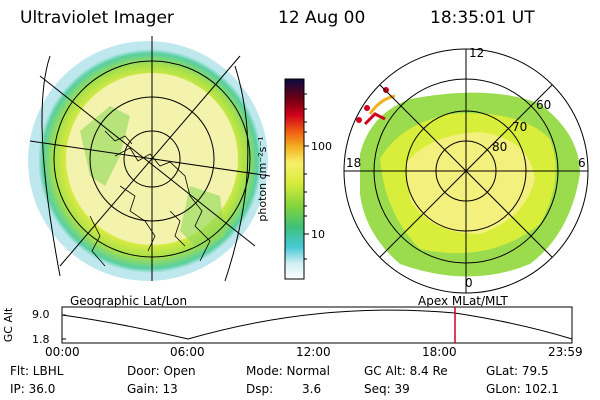  Describe the element at coordinates (517, 371) in the screenshot. I see `info-glat: GLat: 79.5` at that location.